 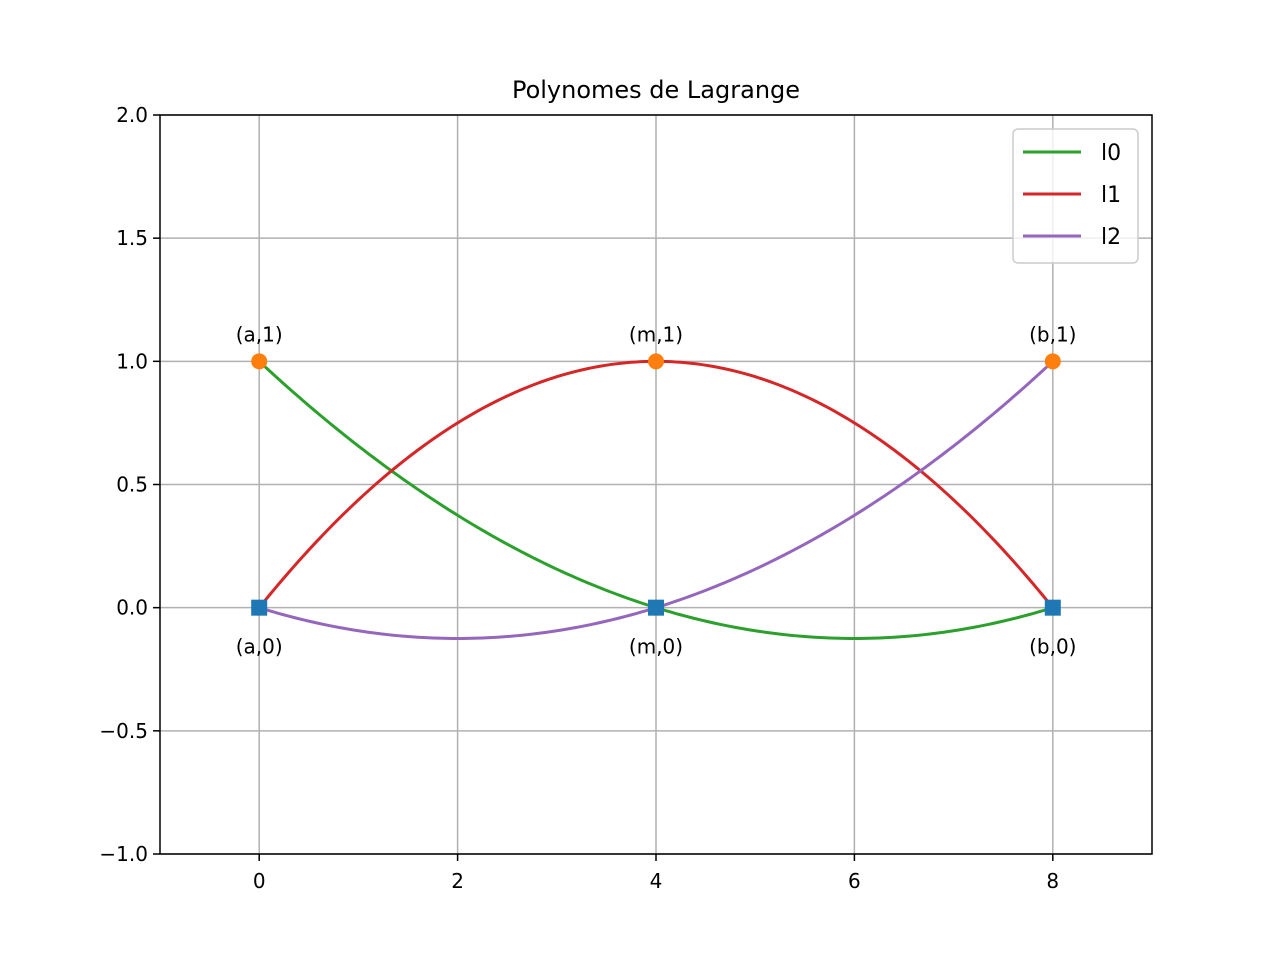 I want to click on point-annotation: (m,0), so click(x=656, y=647).